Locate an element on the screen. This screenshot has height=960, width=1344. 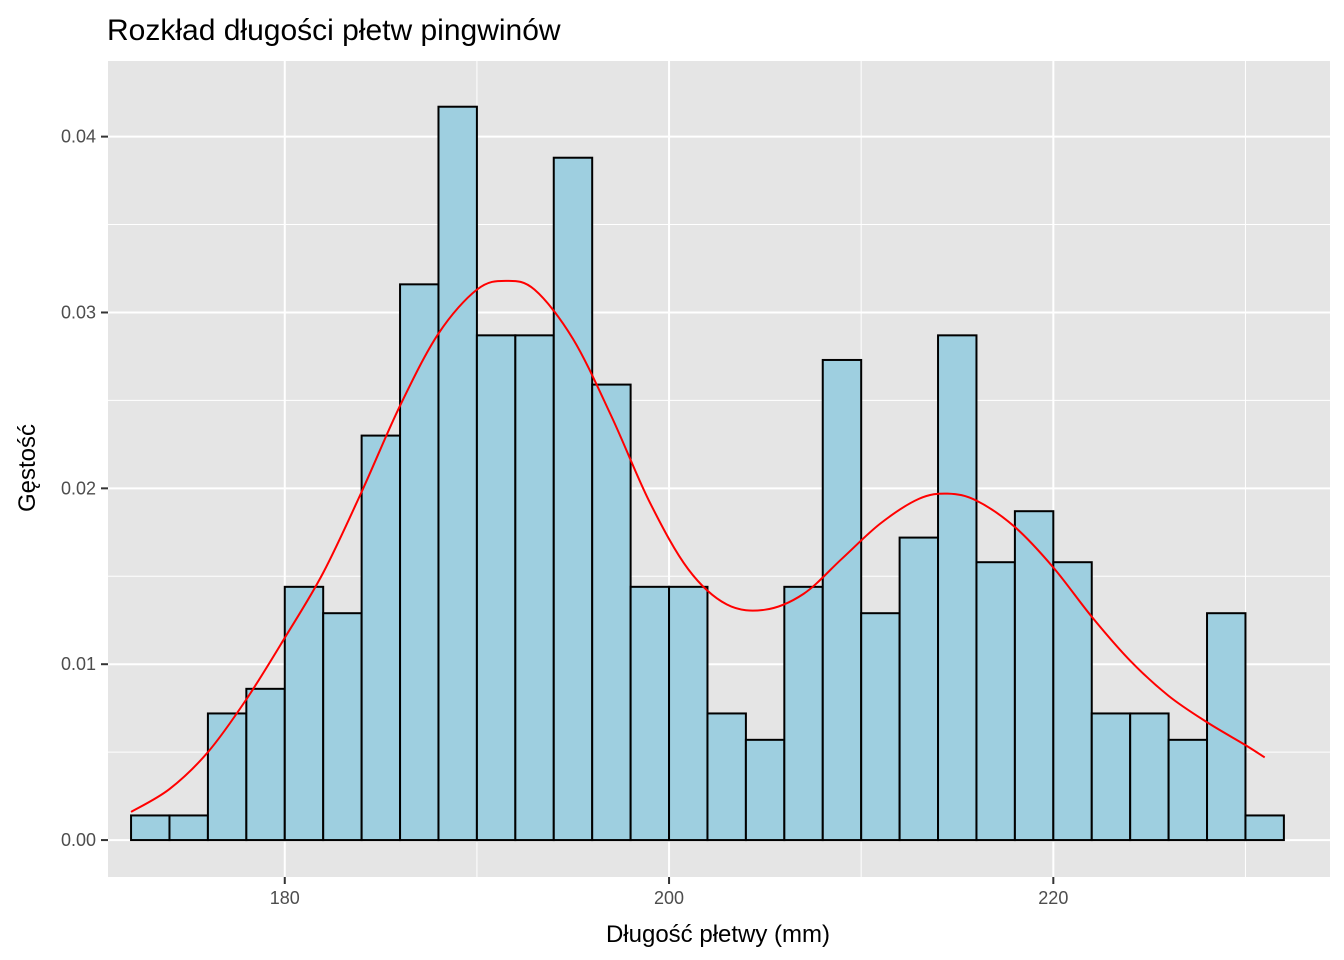
y-tick-label: 0.00 is located at coordinates (78, 840).